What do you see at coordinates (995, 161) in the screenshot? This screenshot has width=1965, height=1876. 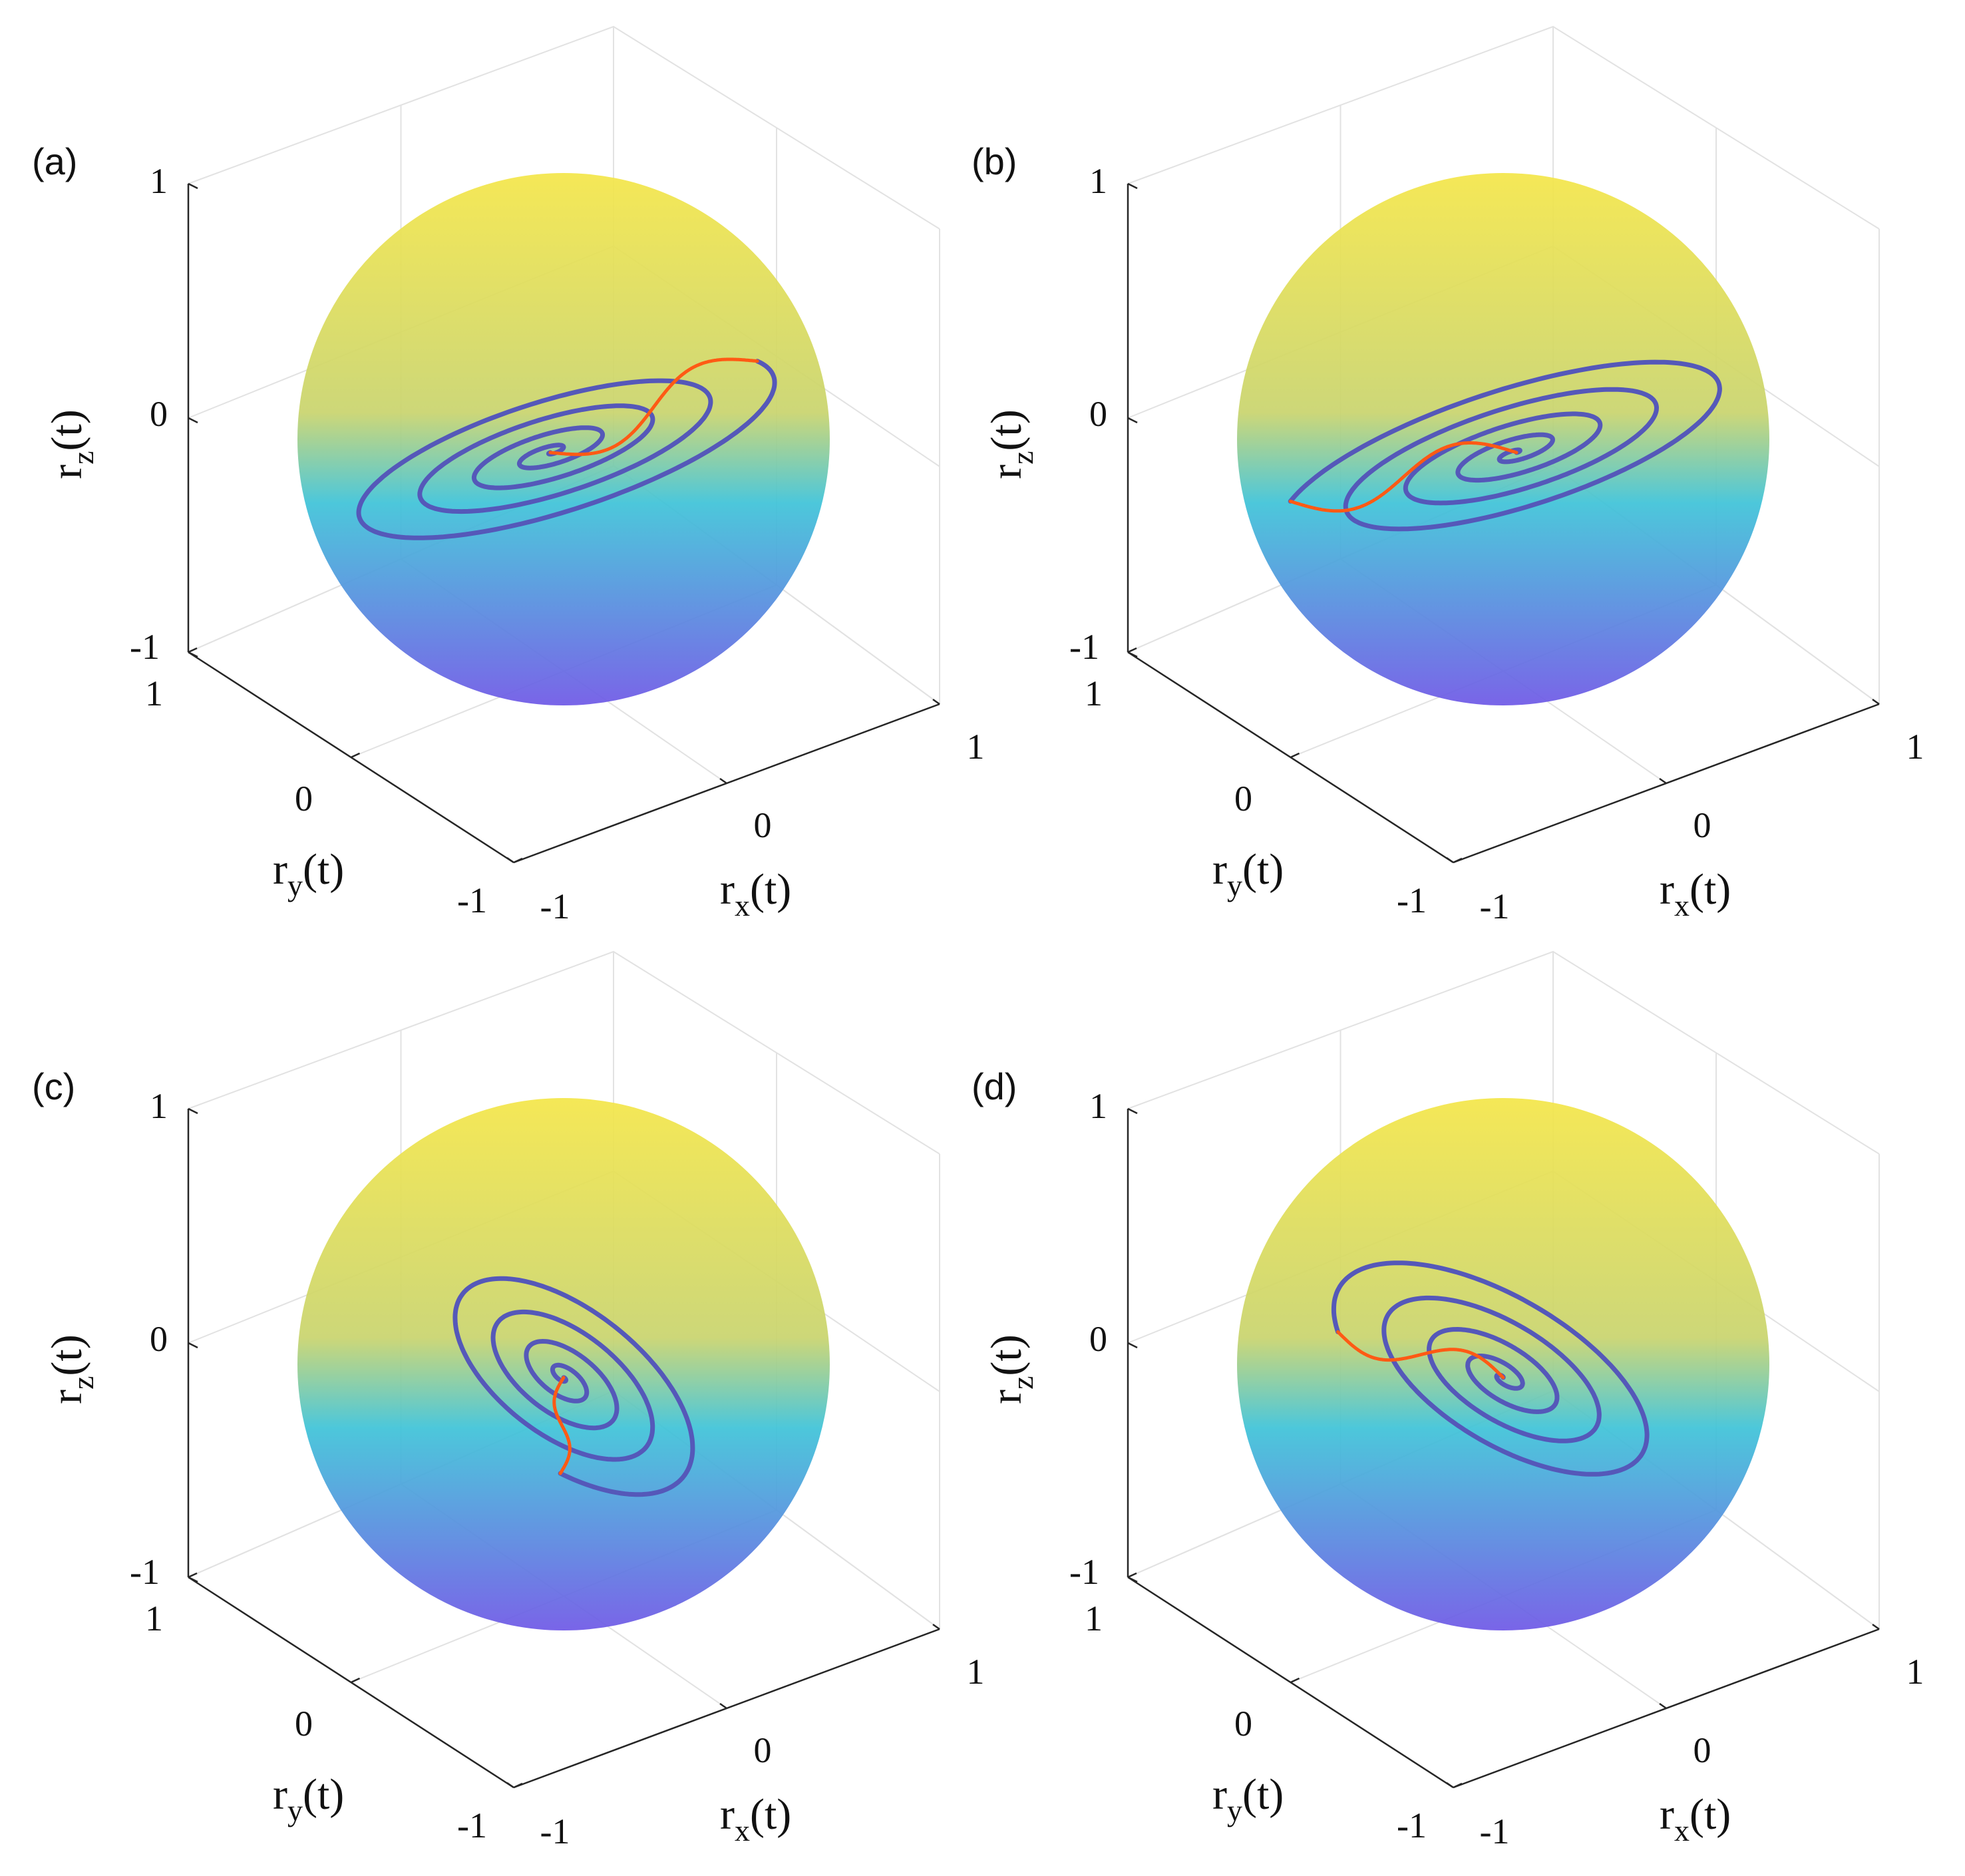 I see `panel-label: (b)` at bounding box center [995, 161].